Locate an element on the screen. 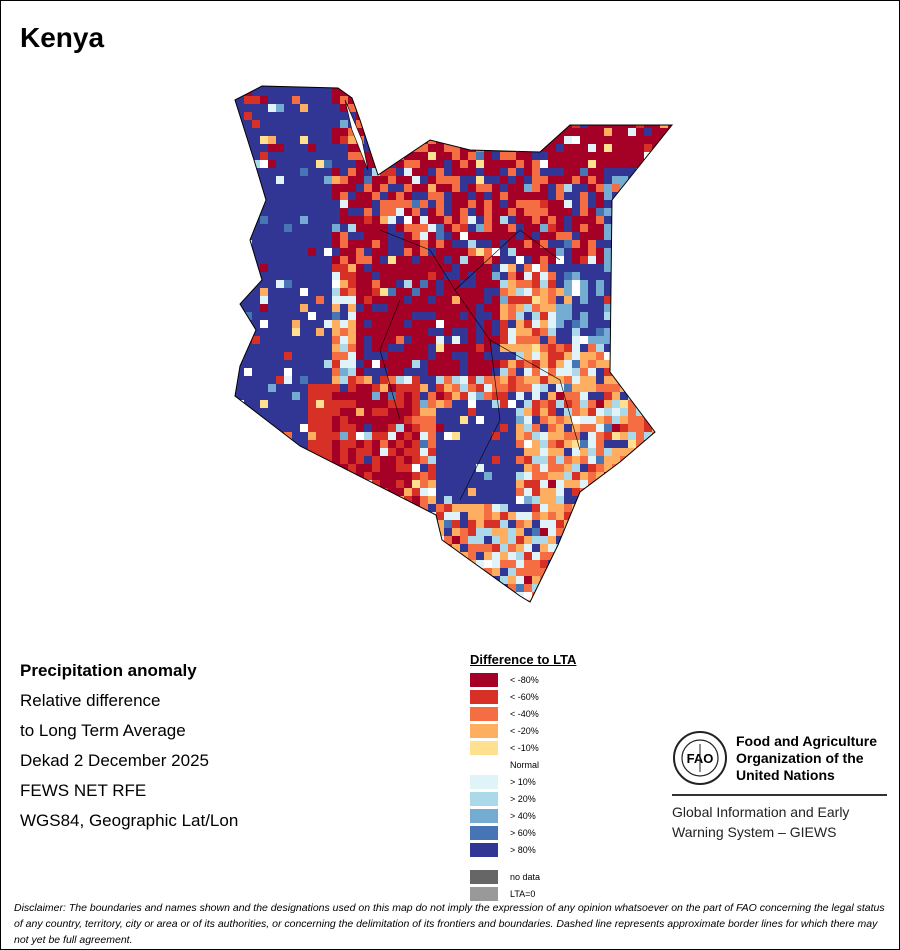  legend-swatch is located at coordinates (484, 730).